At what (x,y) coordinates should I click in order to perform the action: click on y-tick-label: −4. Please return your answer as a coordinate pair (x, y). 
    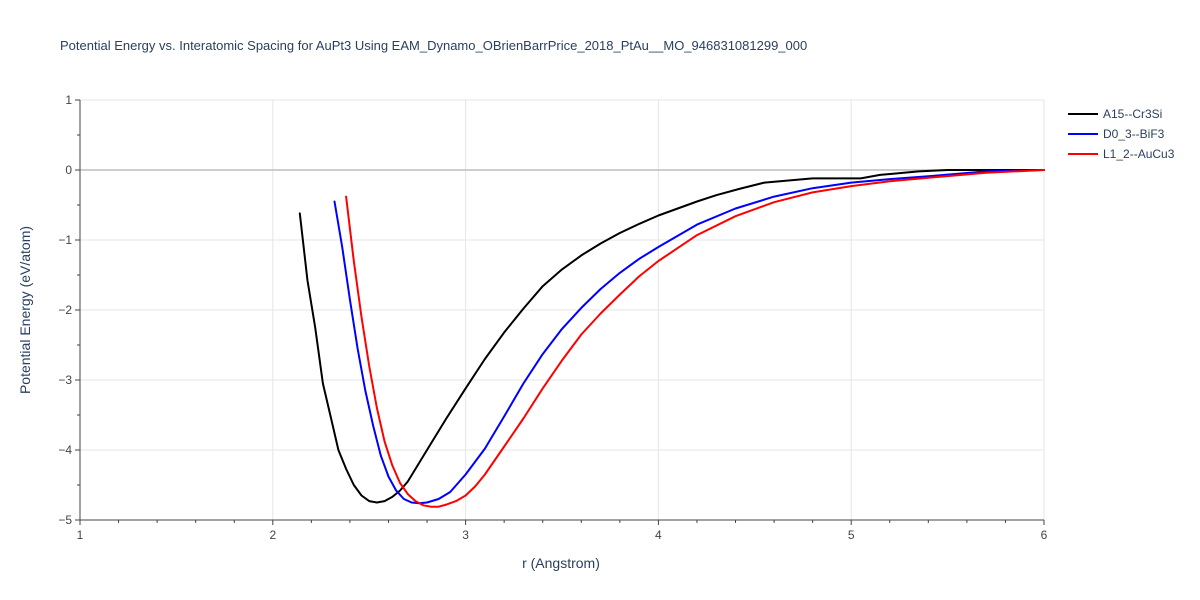
    Looking at the image, I should click on (65, 450).